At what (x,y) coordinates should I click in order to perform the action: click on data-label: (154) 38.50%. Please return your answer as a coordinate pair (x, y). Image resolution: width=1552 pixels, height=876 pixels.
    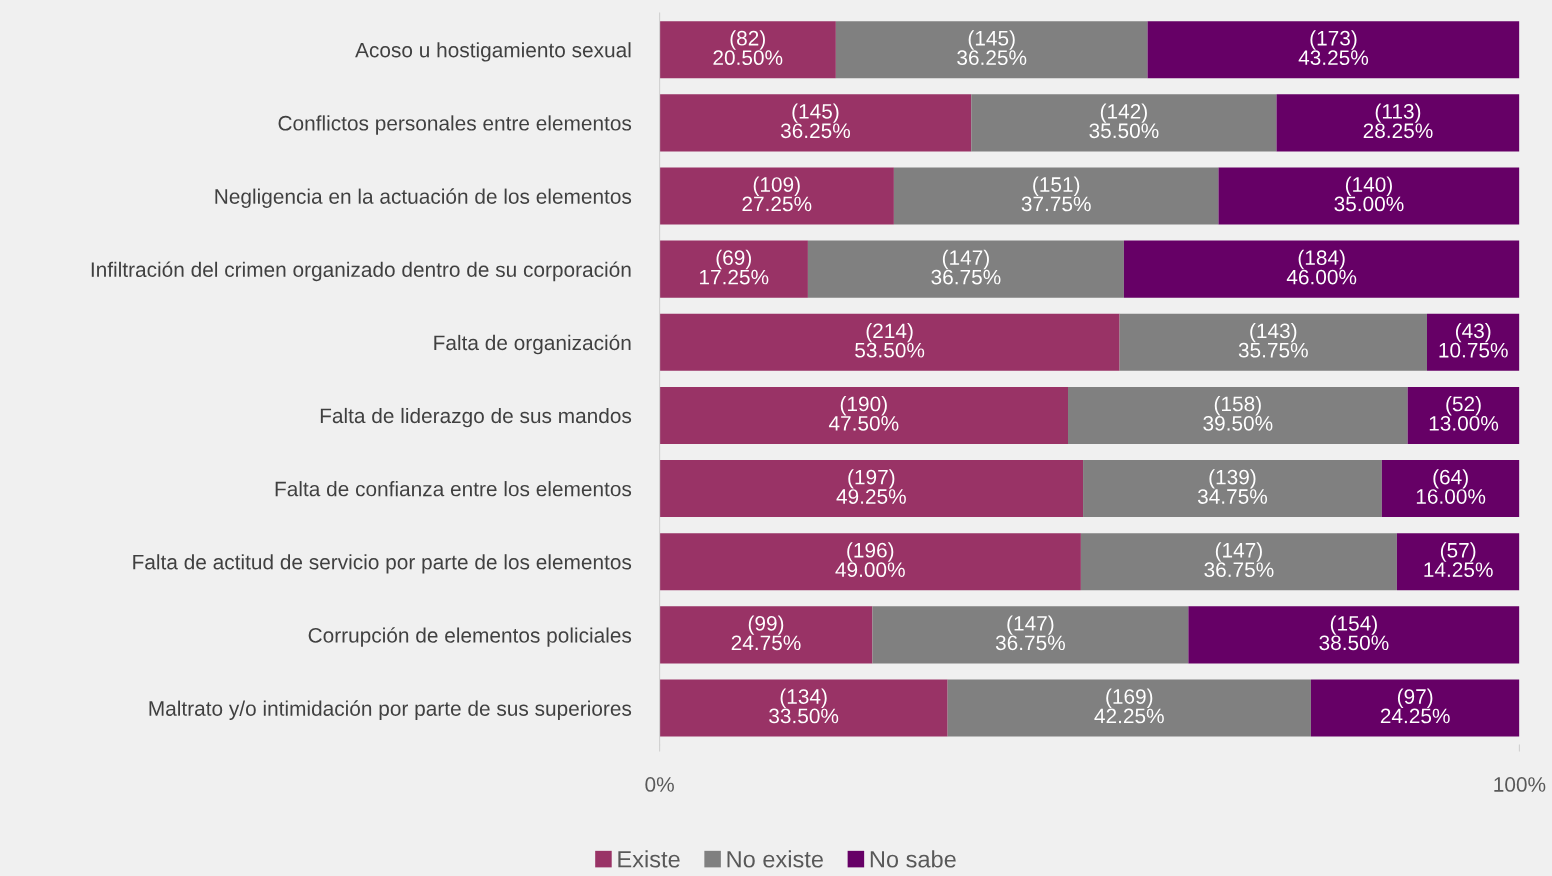
    Looking at the image, I should click on (1354, 633).